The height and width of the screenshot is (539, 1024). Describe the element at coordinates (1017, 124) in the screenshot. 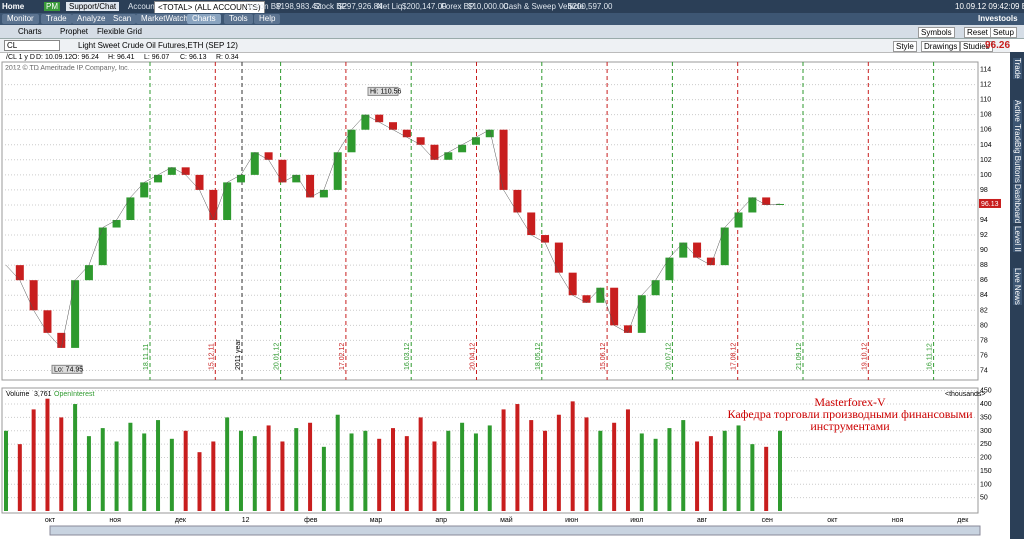

I see `side-tab: Active Trader` at that location.